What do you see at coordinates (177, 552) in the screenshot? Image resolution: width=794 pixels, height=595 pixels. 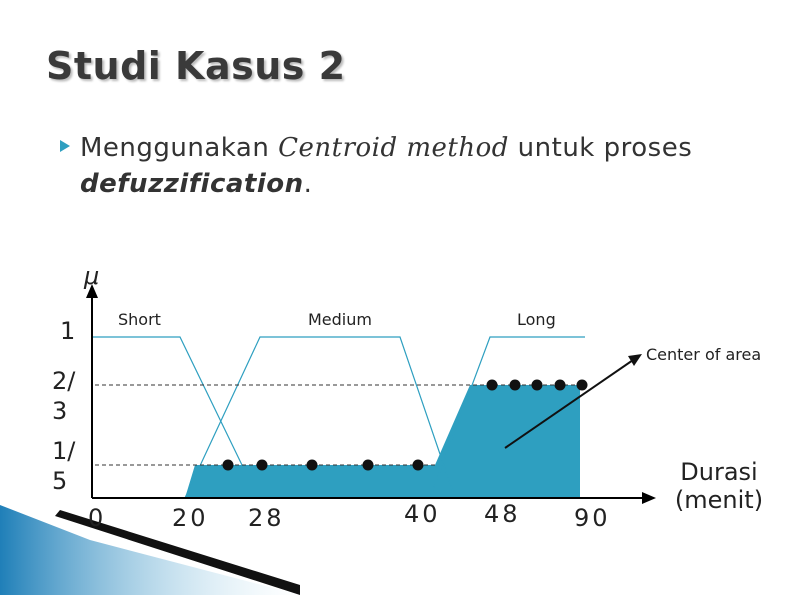 I see `decoration-line` at bounding box center [177, 552].